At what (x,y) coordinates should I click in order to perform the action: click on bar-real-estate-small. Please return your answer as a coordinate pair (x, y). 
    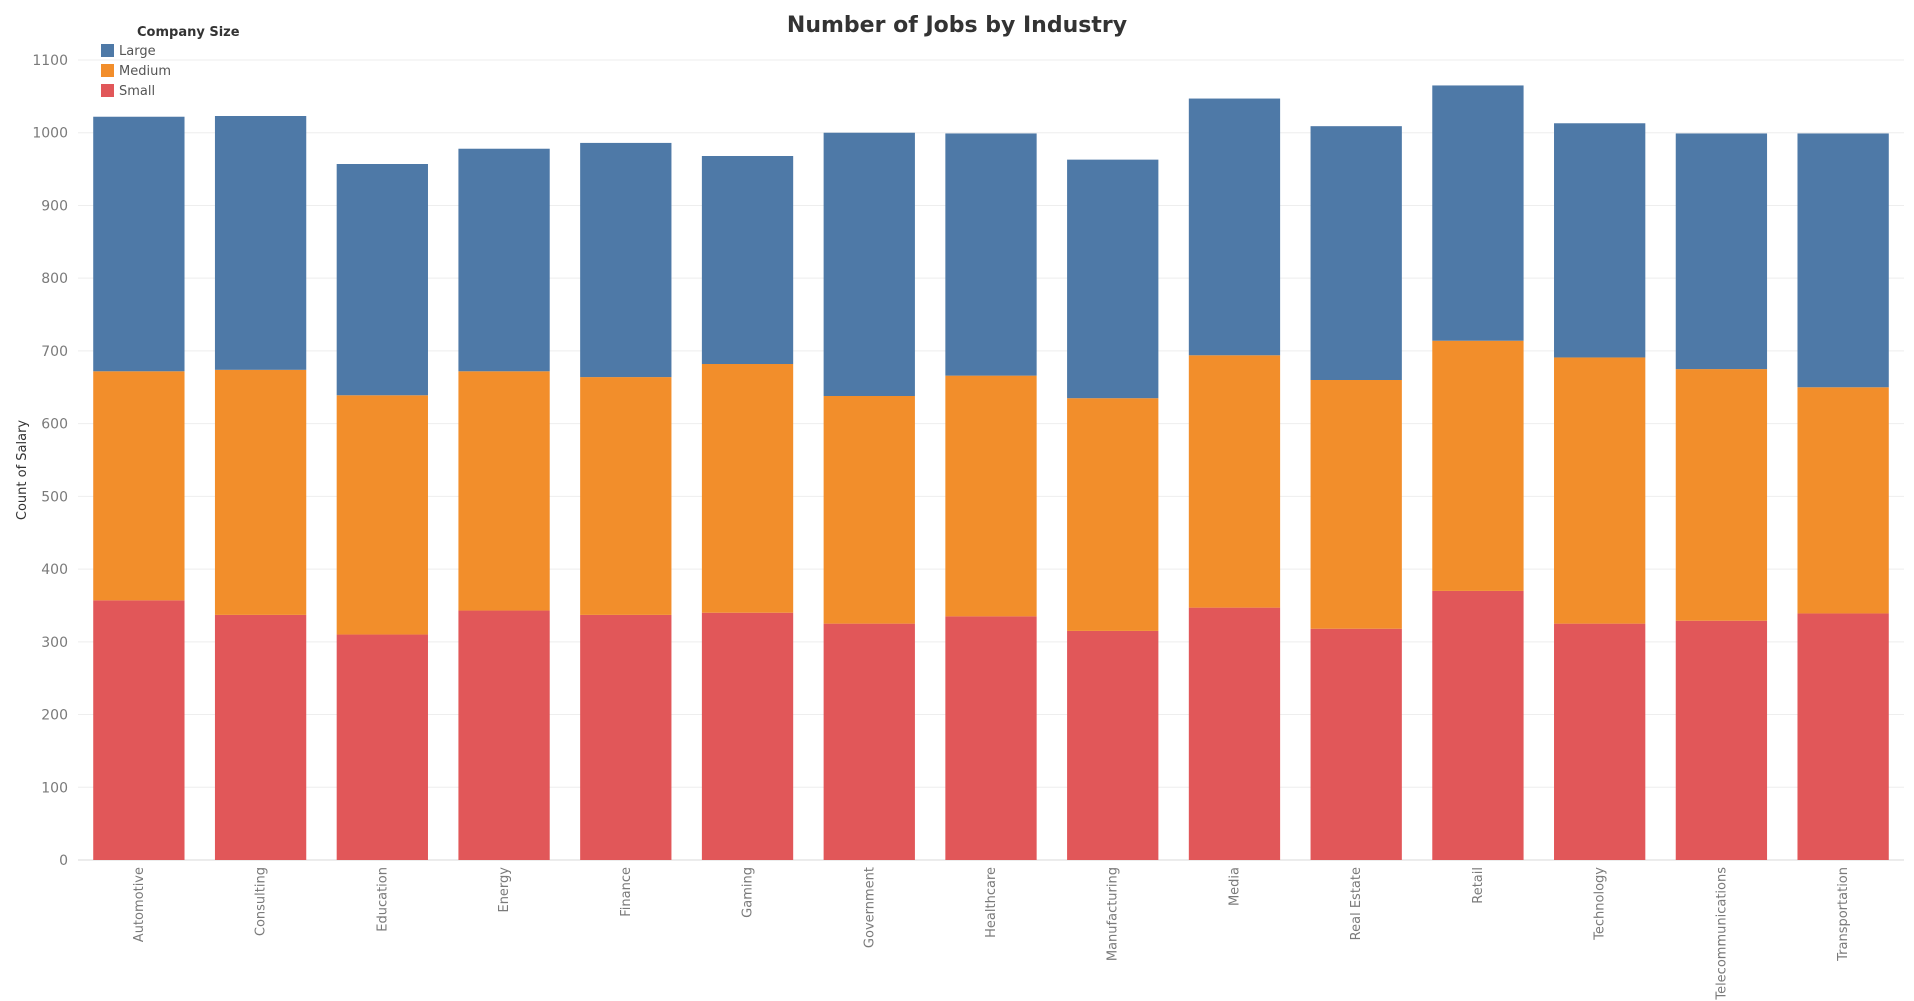
    Looking at the image, I should click on (1356, 744).